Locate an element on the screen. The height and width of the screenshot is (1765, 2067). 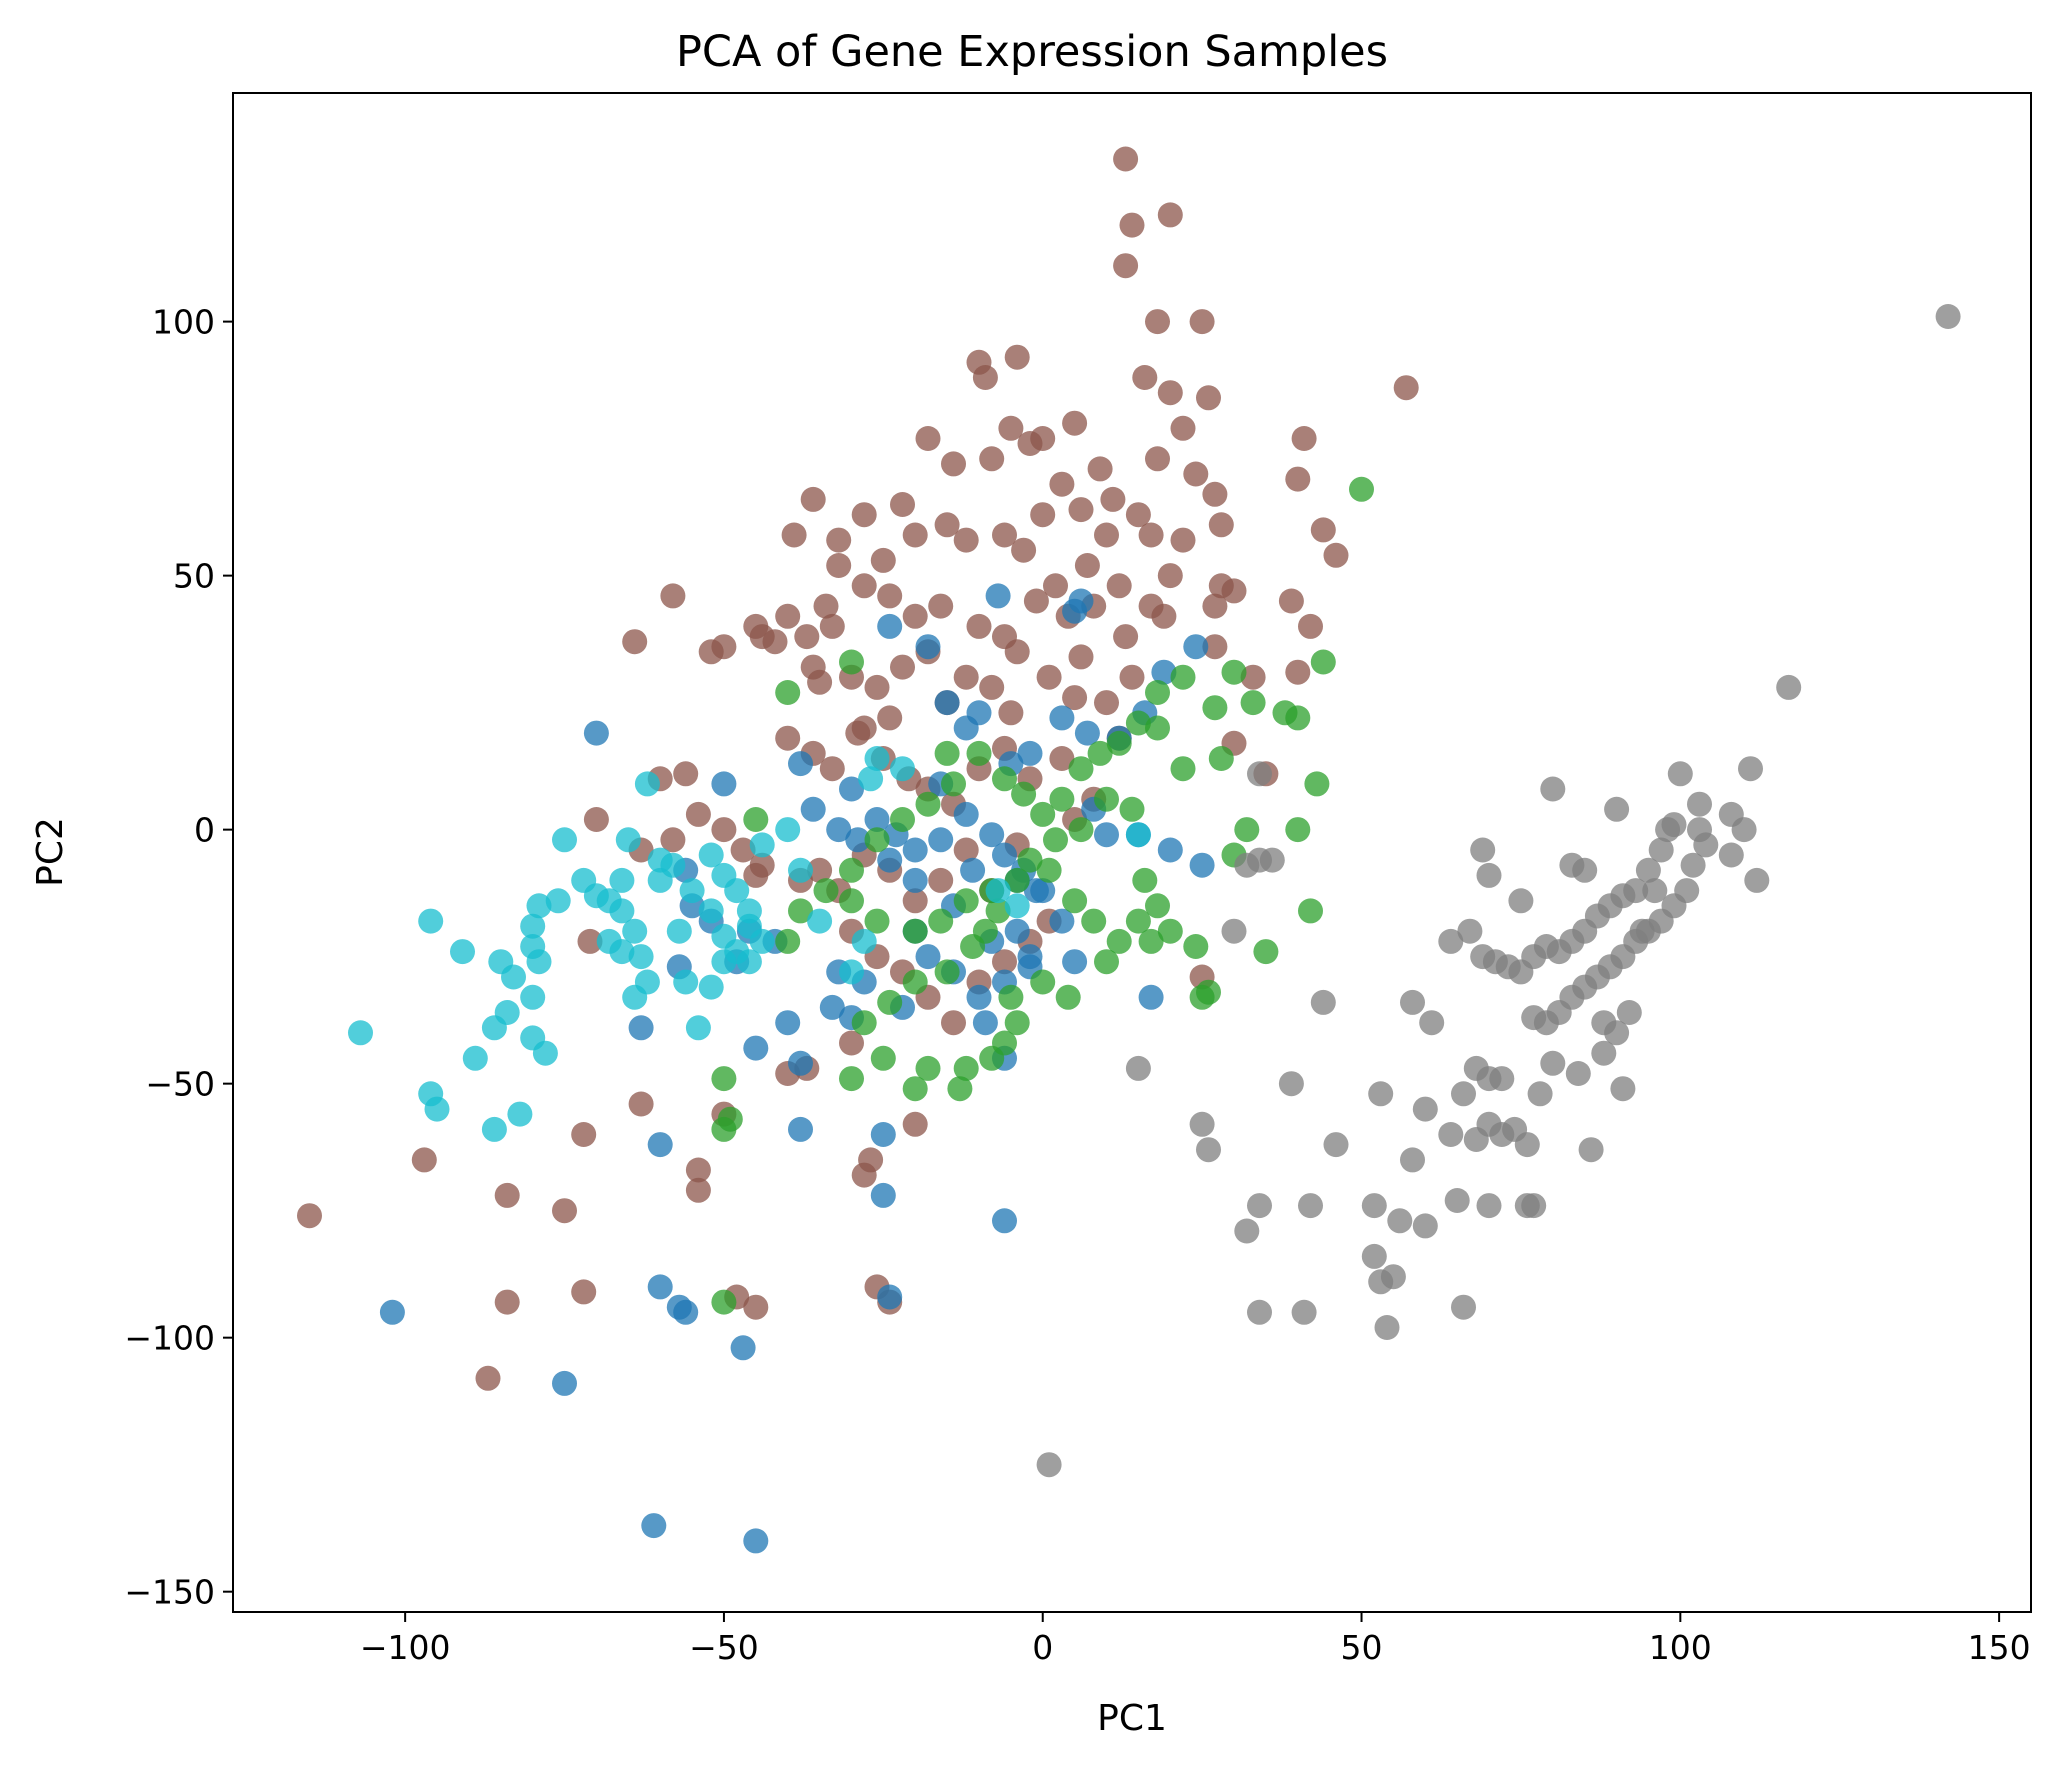
y-tick-label: −150 is located at coordinates (169, 1592).